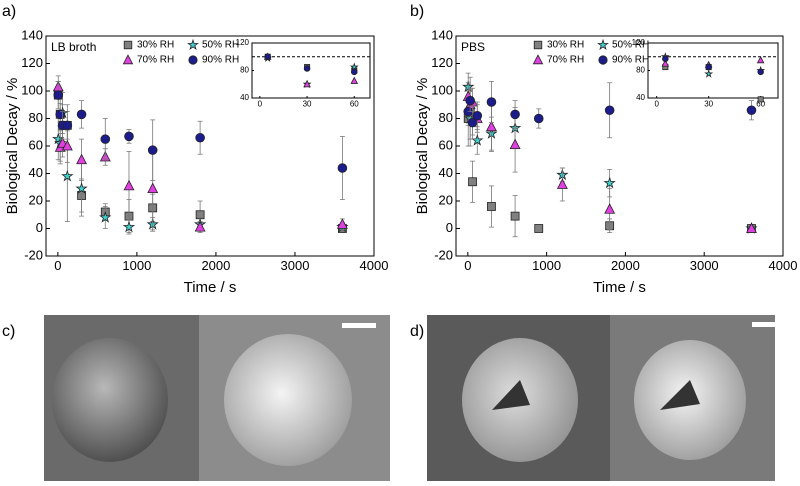 This screenshot has width=800, height=486. Describe the element at coordinates (630, 60) in the screenshot. I see `legend-label: 90% RH` at that location.